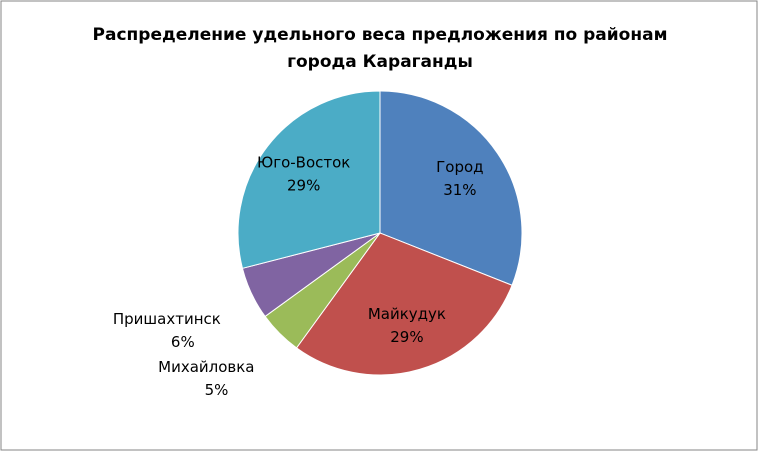 Image resolution: width=760 pixels, height=453 pixels. What do you see at coordinates (407, 314) in the screenshot?
I see `data-label-category: Майкудук` at bounding box center [407, 314].